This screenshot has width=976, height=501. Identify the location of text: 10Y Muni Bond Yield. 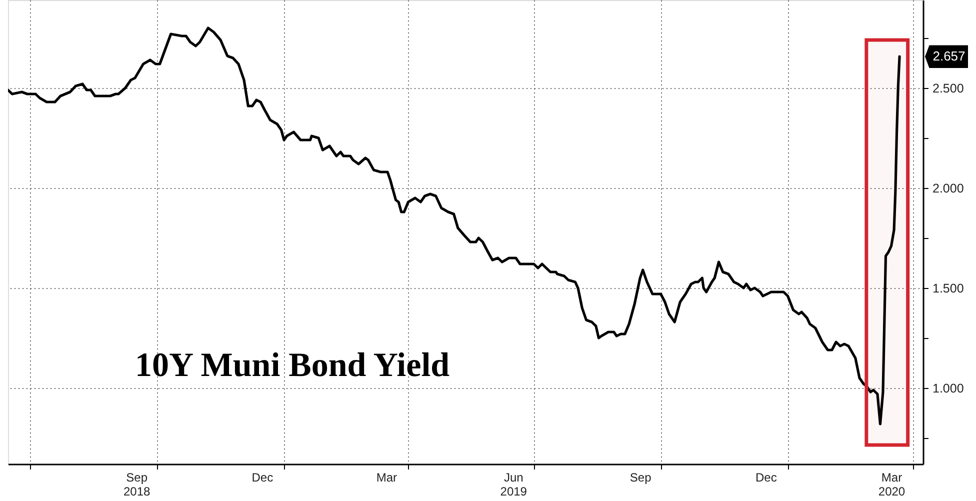
(292, 365).